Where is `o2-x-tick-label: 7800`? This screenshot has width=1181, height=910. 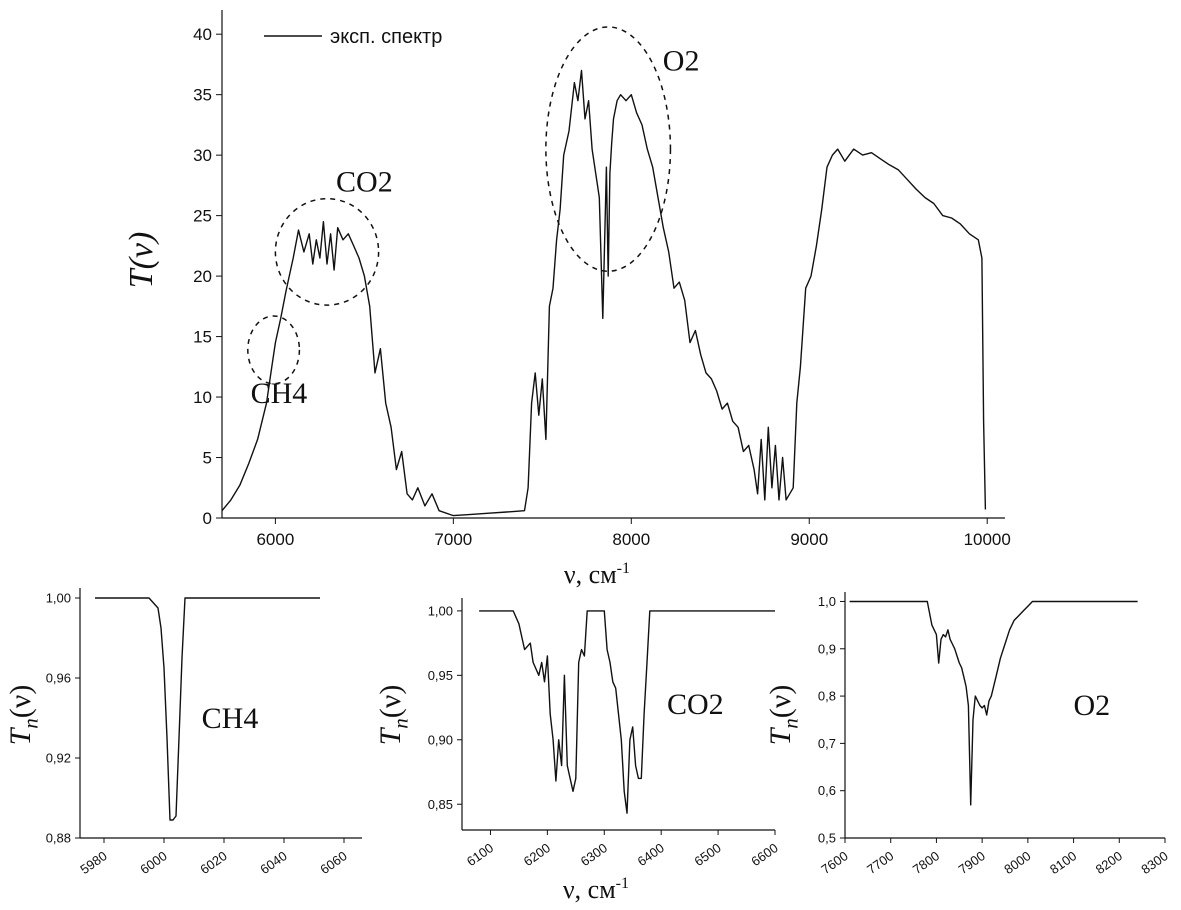
o2-x-tick-label: 7800 is located at coordinates (926, 862).